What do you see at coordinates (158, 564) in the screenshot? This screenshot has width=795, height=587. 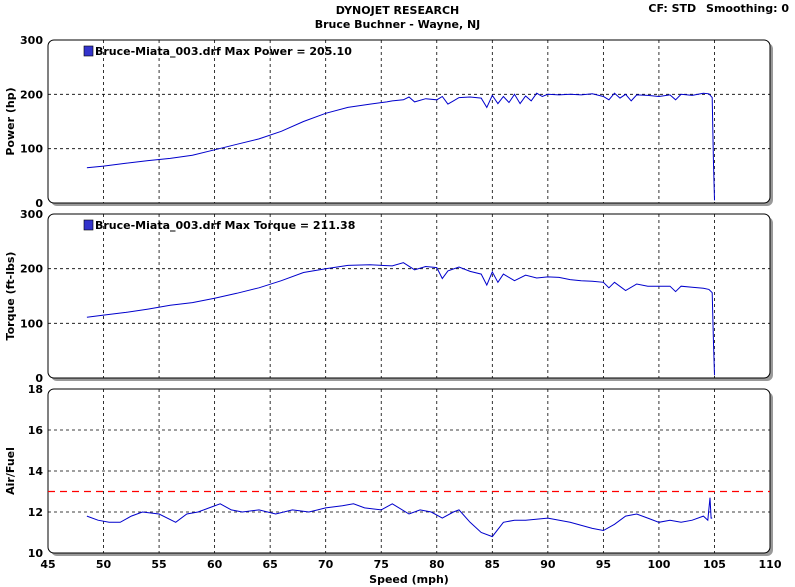 I see `x-tick-label: 55` at bounding box center [158, 564].